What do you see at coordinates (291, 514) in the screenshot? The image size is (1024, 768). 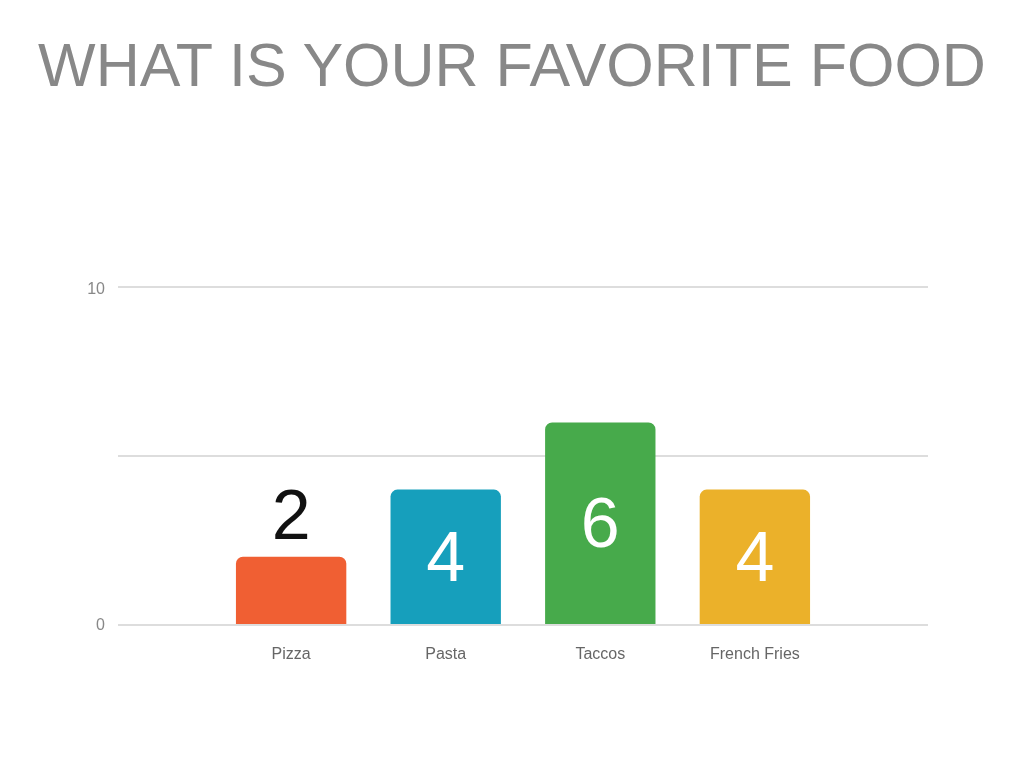 I see `data-label: 2` at bounding box center [291, 514].